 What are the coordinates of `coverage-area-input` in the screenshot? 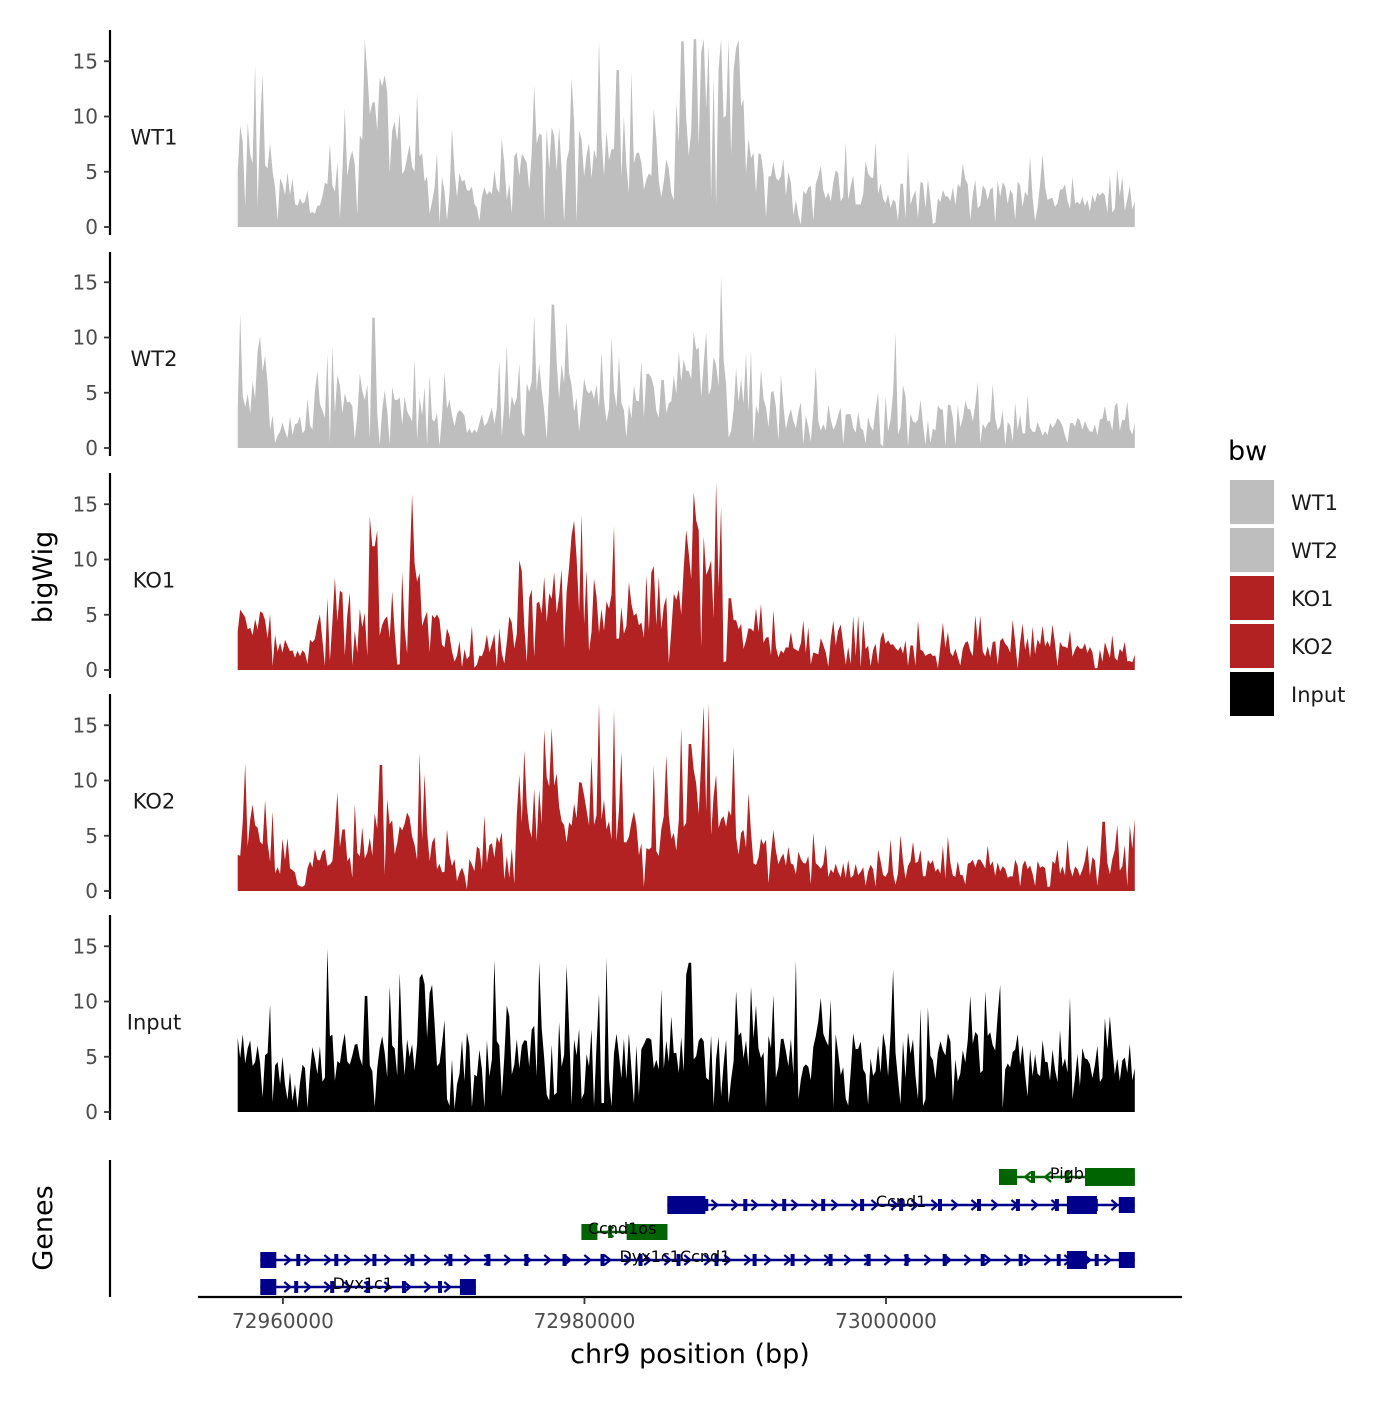 It's located at (686, 1030).